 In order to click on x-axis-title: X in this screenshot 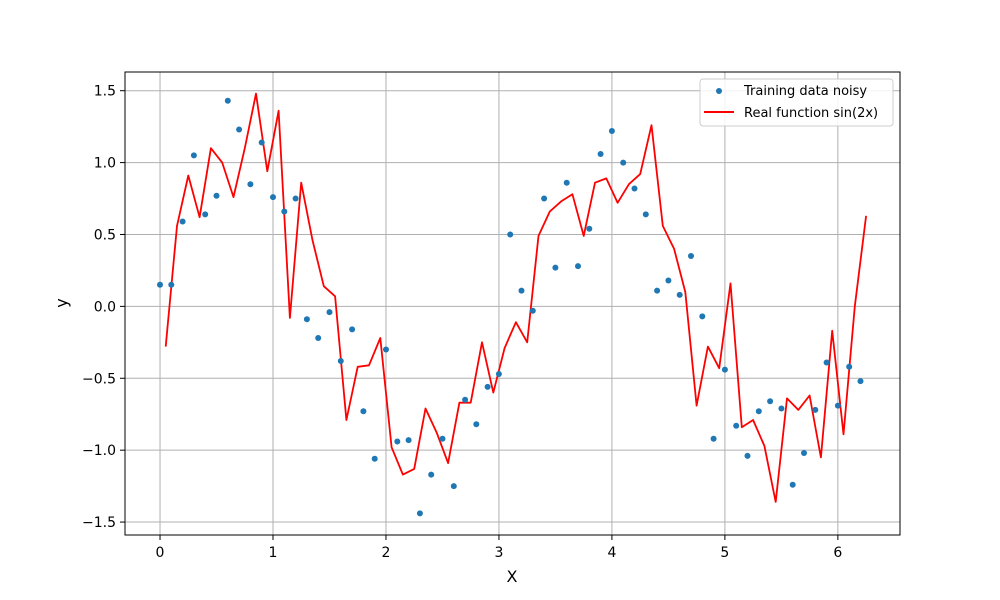, I will do `click(512, 576)`.